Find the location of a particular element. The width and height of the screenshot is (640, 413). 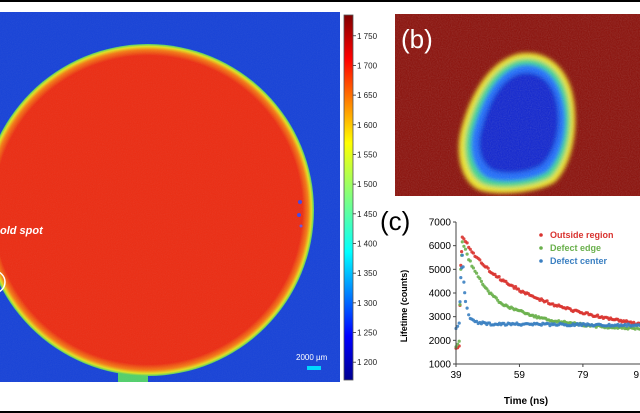

colorbar-tick-label: 1 500 is located at coordinates (367, 184).